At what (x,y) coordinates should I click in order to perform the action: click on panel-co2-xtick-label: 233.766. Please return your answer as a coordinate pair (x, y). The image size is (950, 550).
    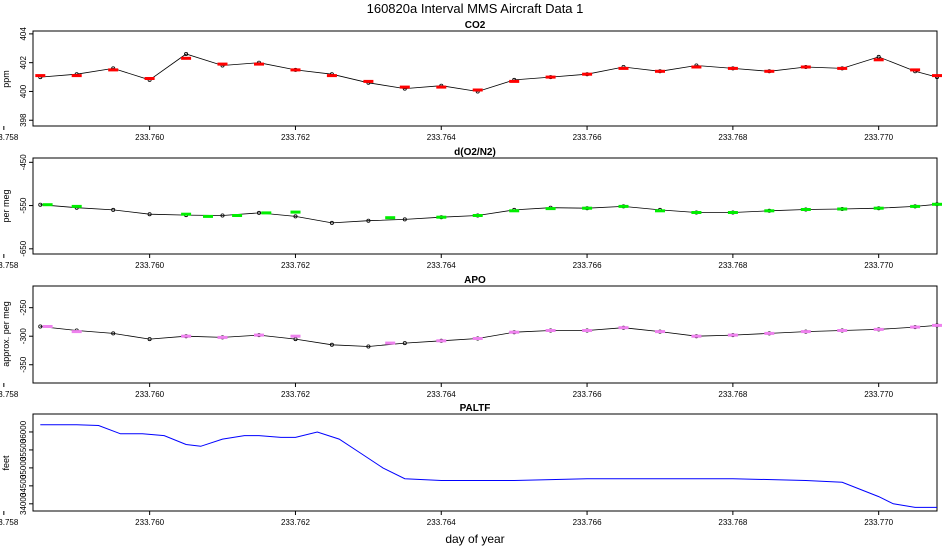
    Looking at the image, I should click on (587, 137).